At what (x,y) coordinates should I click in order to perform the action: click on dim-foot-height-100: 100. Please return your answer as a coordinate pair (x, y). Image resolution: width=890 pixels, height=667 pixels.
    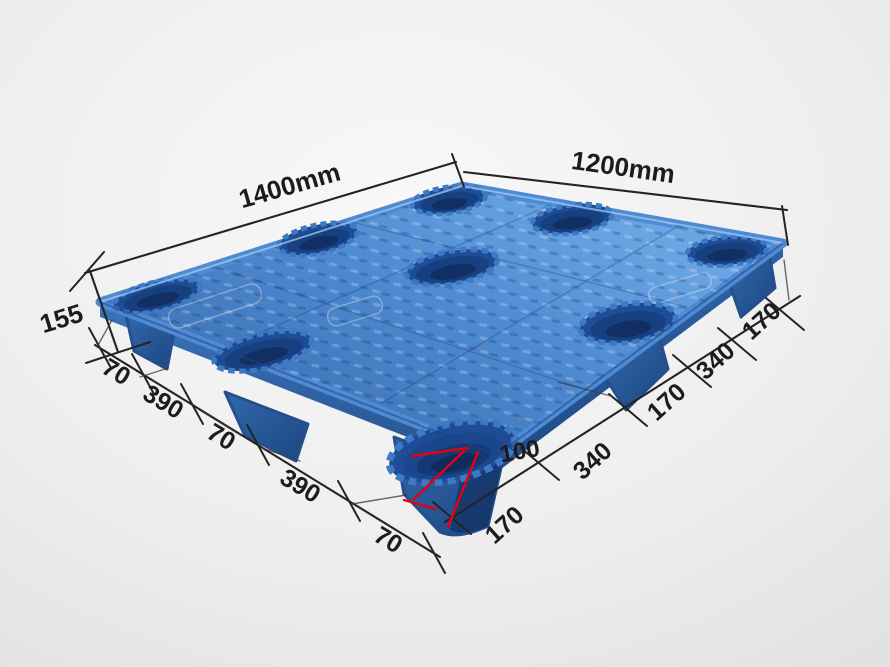
    Looking at the image, I should click on (472, 482).